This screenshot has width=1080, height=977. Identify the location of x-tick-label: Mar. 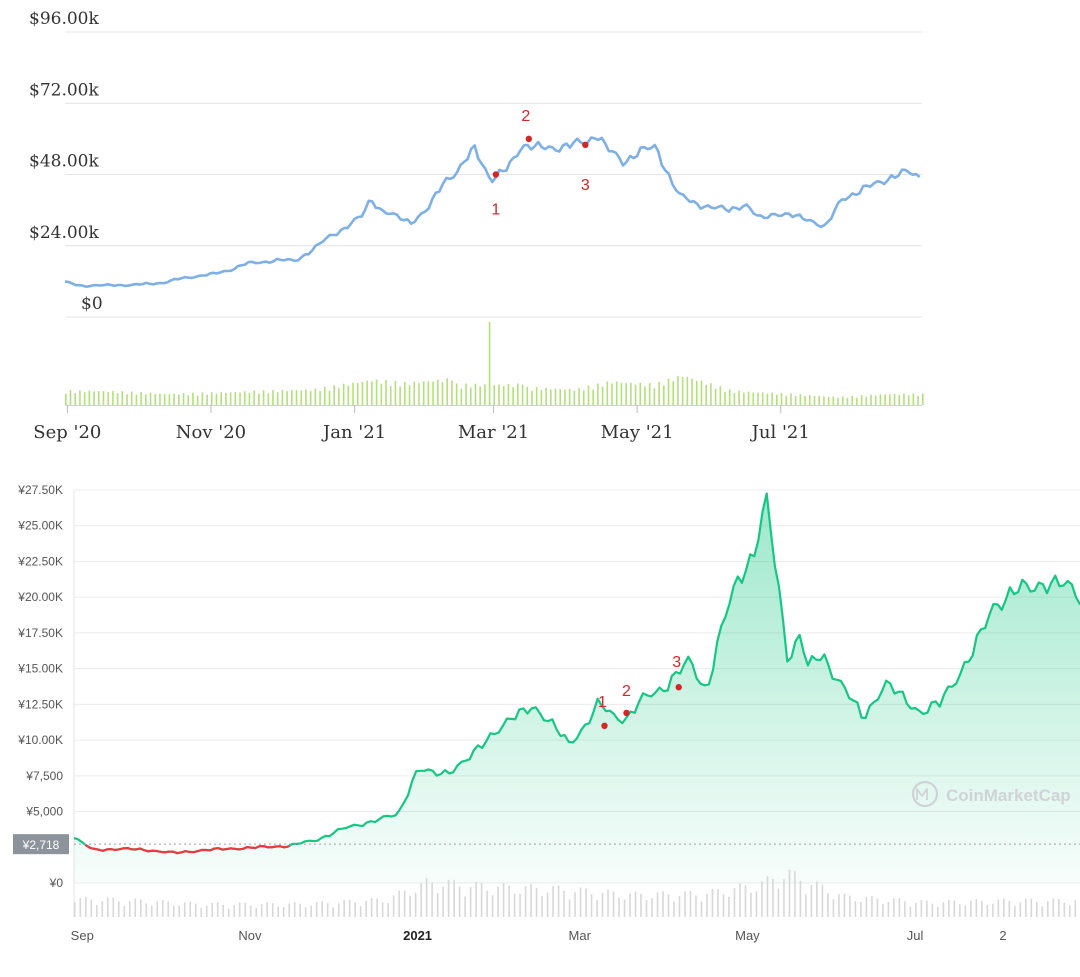
(580, 935).